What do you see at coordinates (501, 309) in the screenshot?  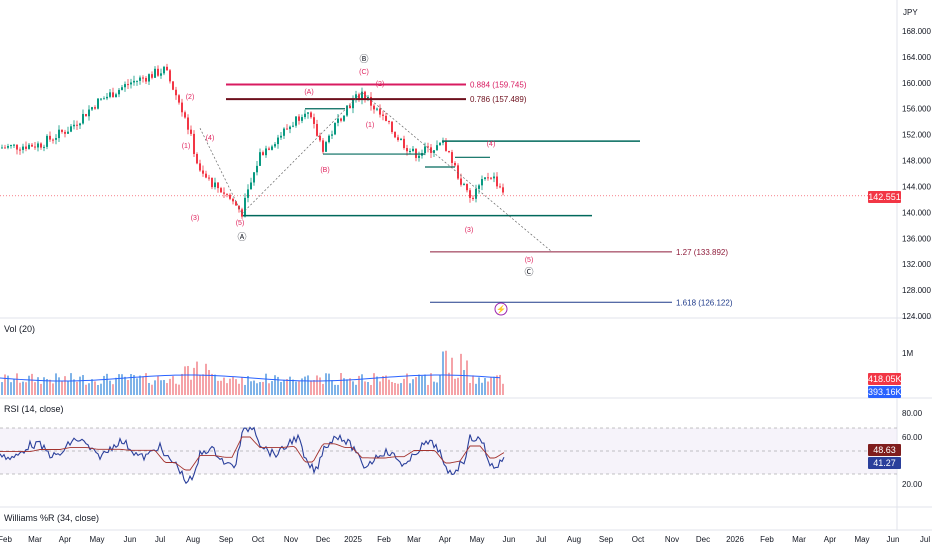 I see `event-marker-glyph: ⚡` at bounding box center [501, 309].